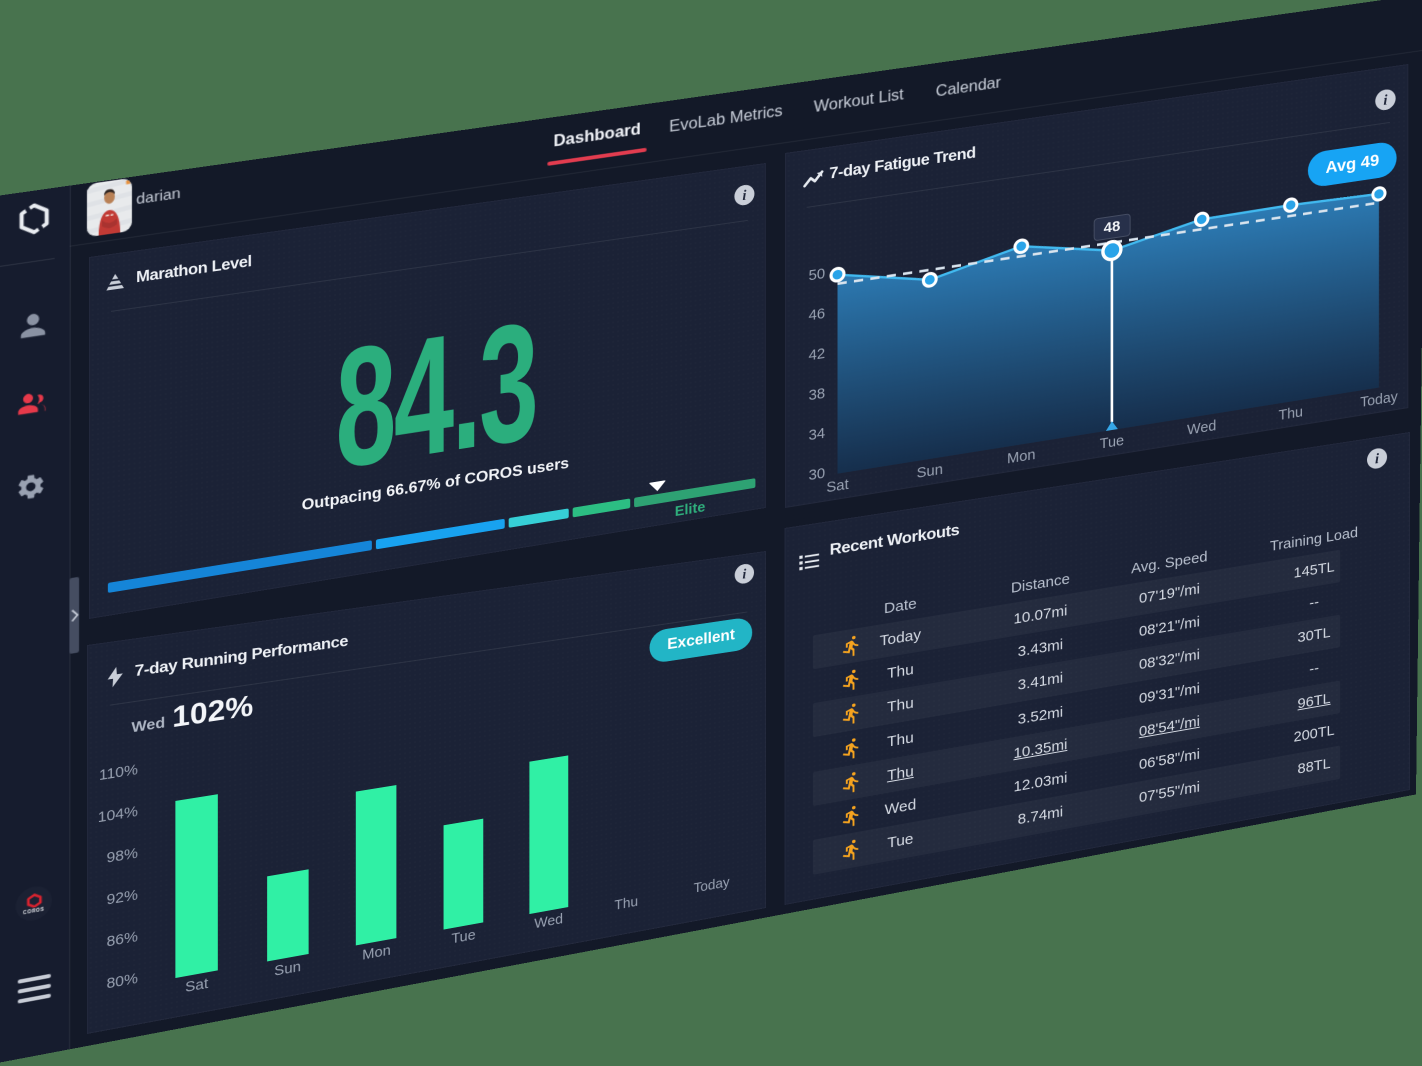  Describe the element at coordinates (1040, 783) in the screenshot. I see `cell-distance: 12.03mi` at that location.